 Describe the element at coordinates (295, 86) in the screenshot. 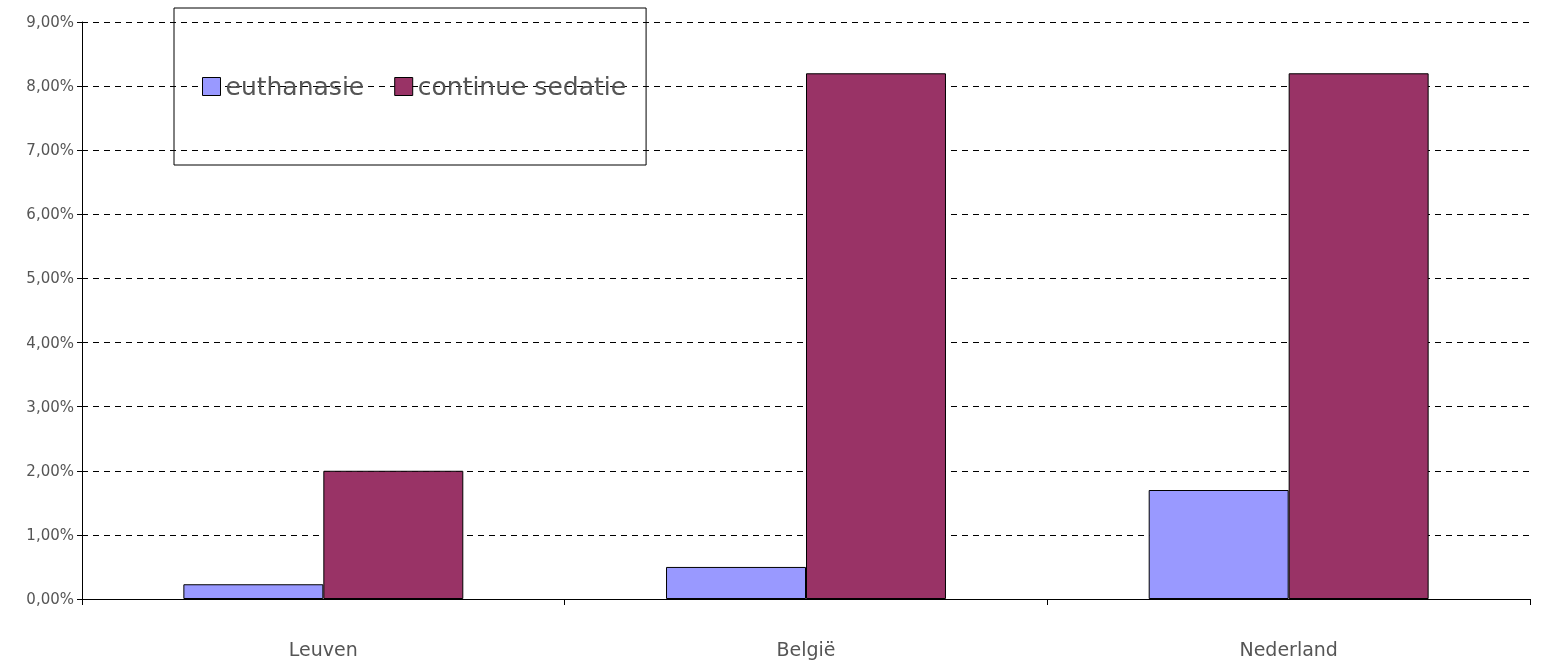

I see `legend-label: euthanasie` at that location.